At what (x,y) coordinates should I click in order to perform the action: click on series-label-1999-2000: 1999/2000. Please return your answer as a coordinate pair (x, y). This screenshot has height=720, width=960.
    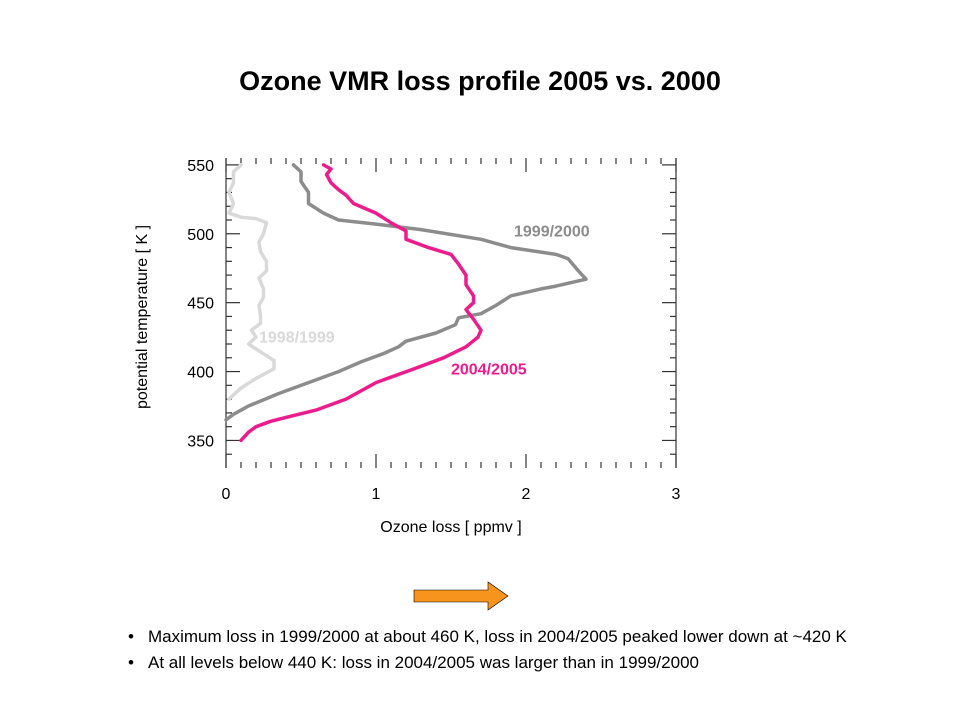
    Looking at the image, I should click on (552, 232).